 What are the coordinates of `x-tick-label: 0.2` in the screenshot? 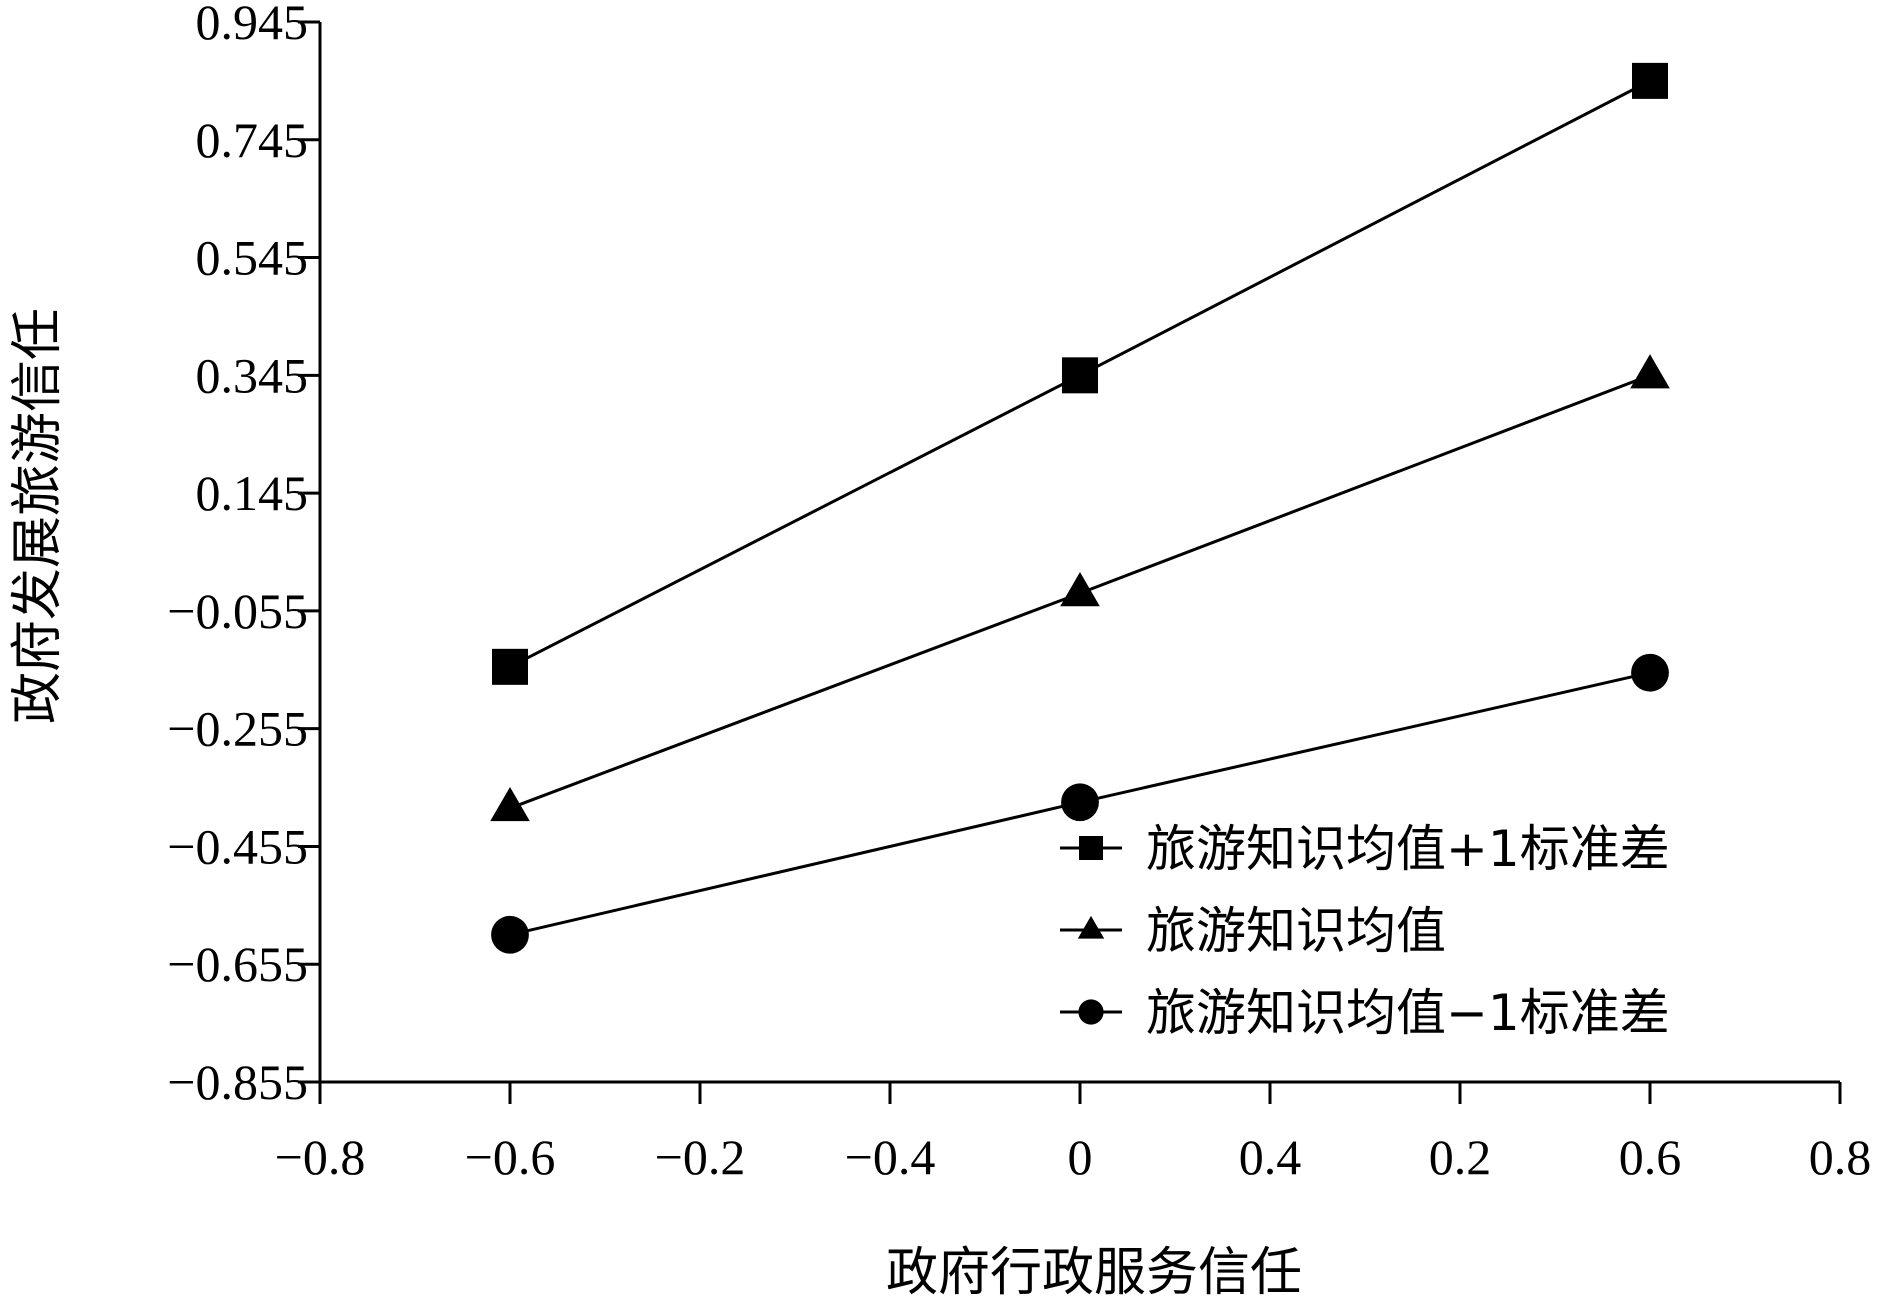 It's located at (1460, 1157).